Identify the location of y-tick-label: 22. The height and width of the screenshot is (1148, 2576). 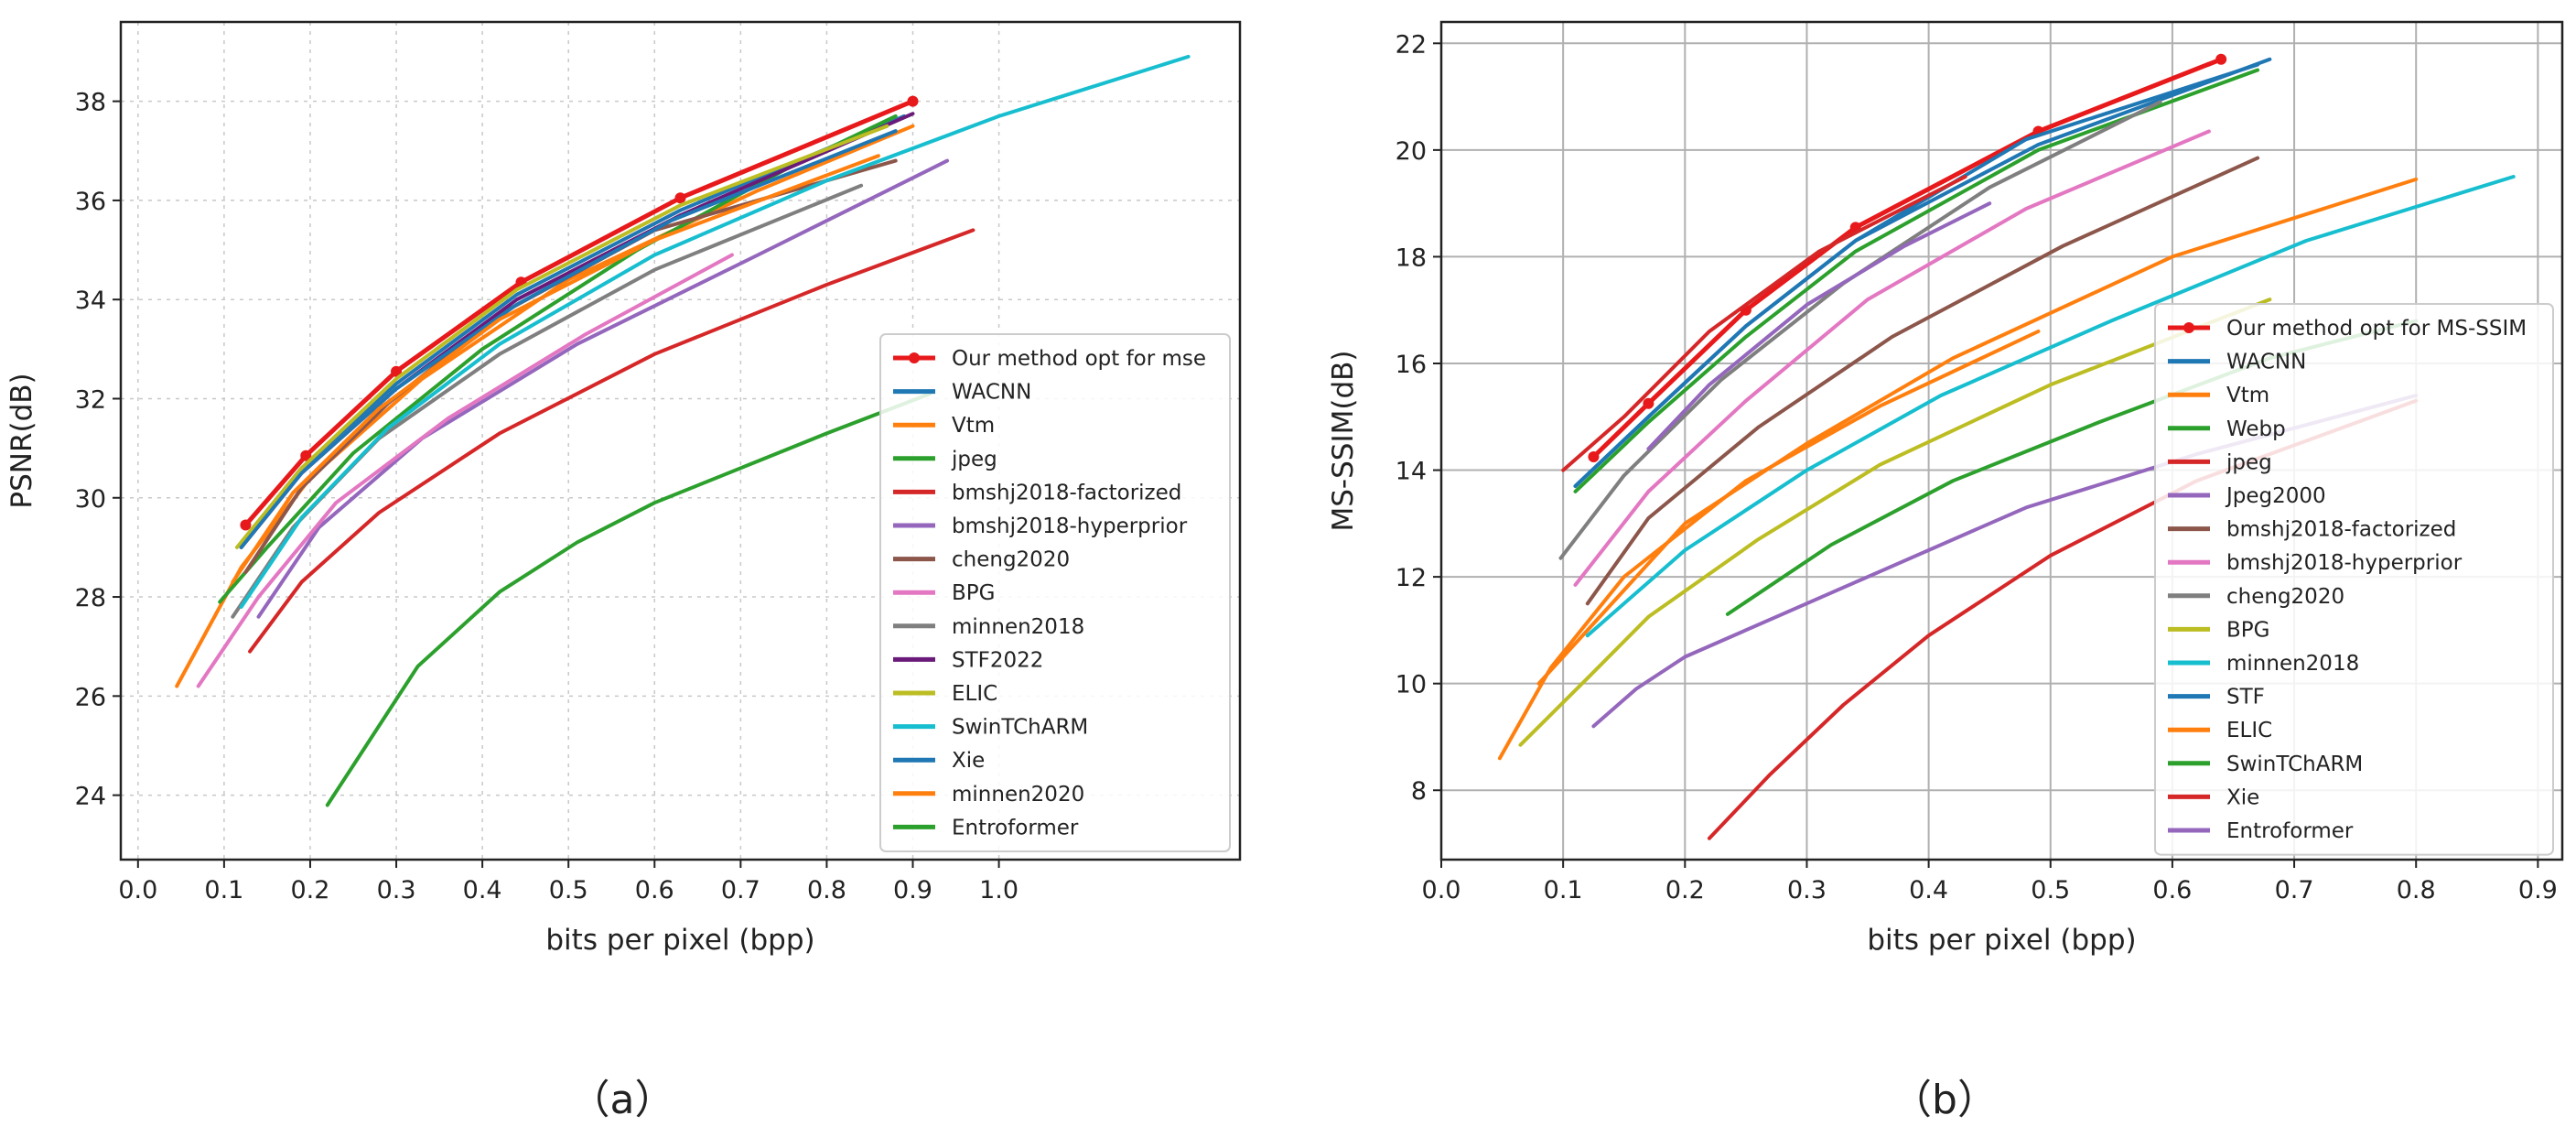
(1411, 45).